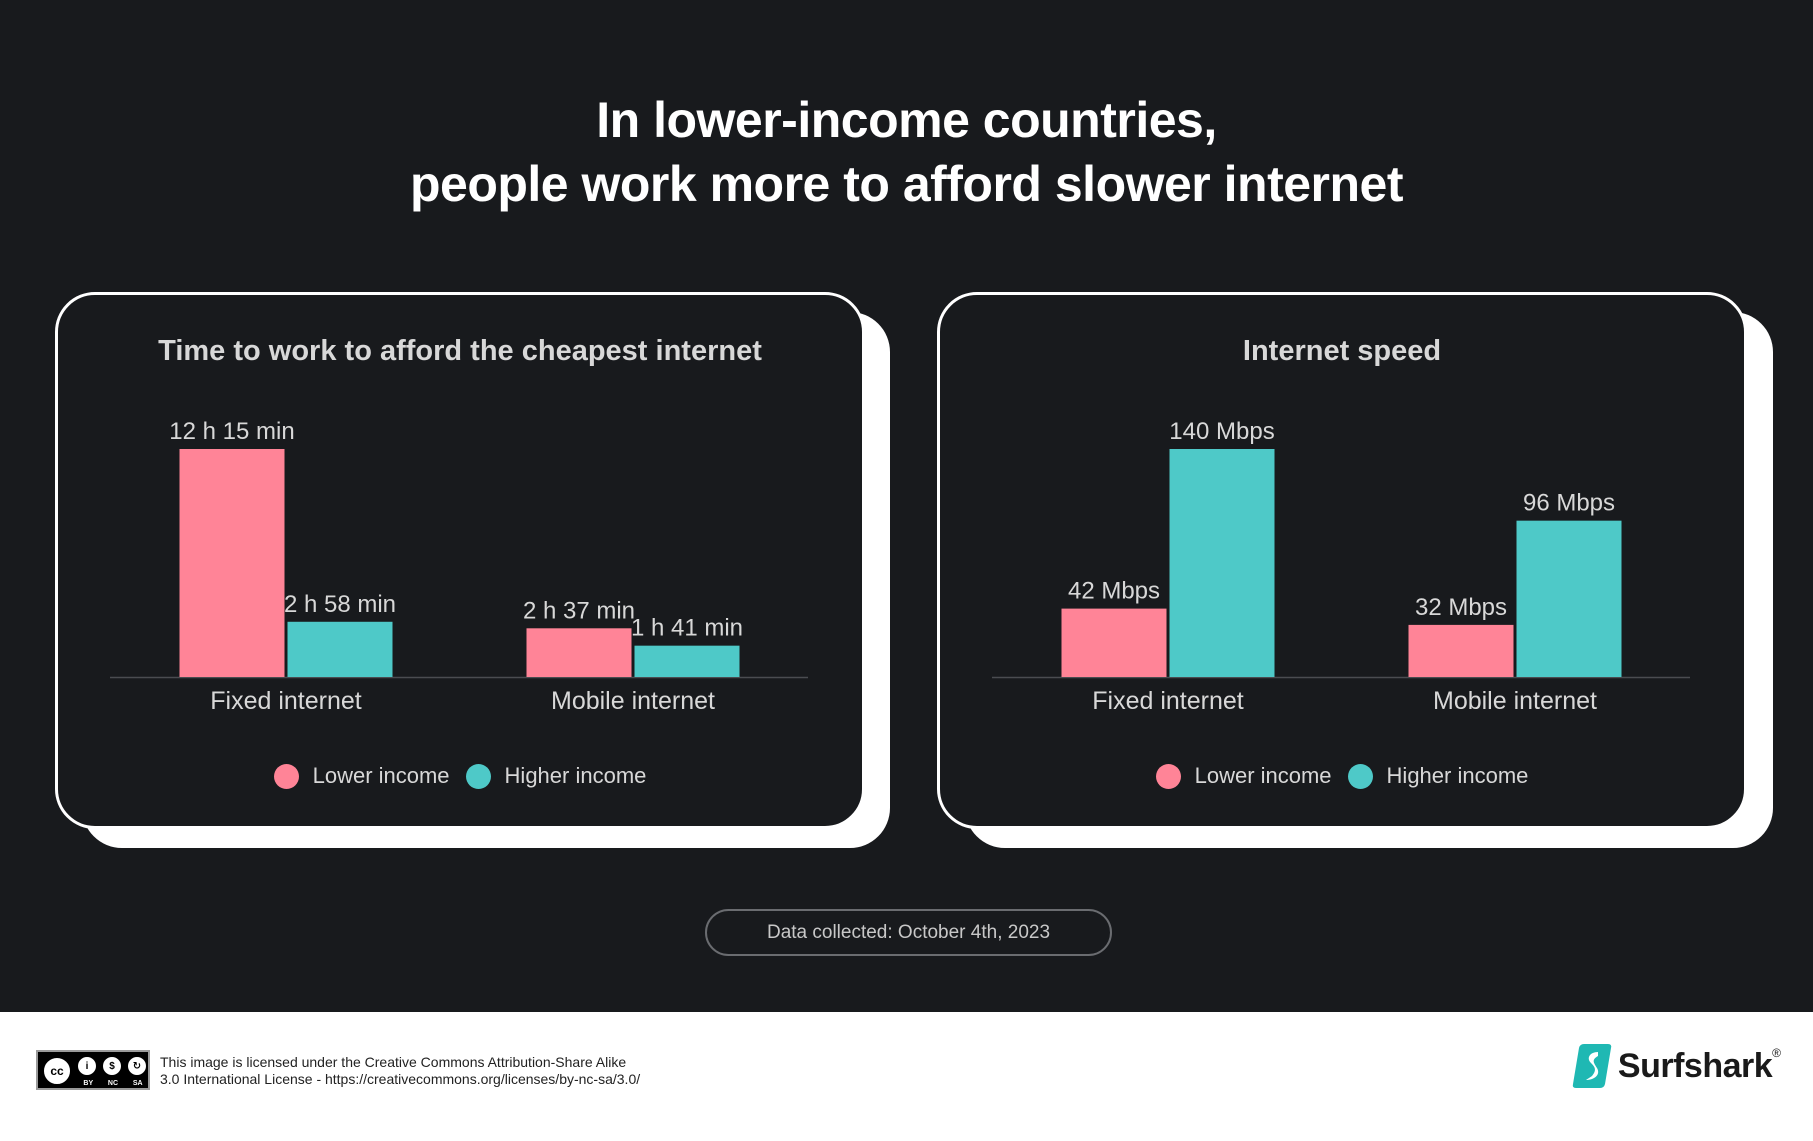 The height and width of the screenshot is (1141, 1813). I want to click on data-label-higher-income: 1 h 41 min, so click(687, 628).